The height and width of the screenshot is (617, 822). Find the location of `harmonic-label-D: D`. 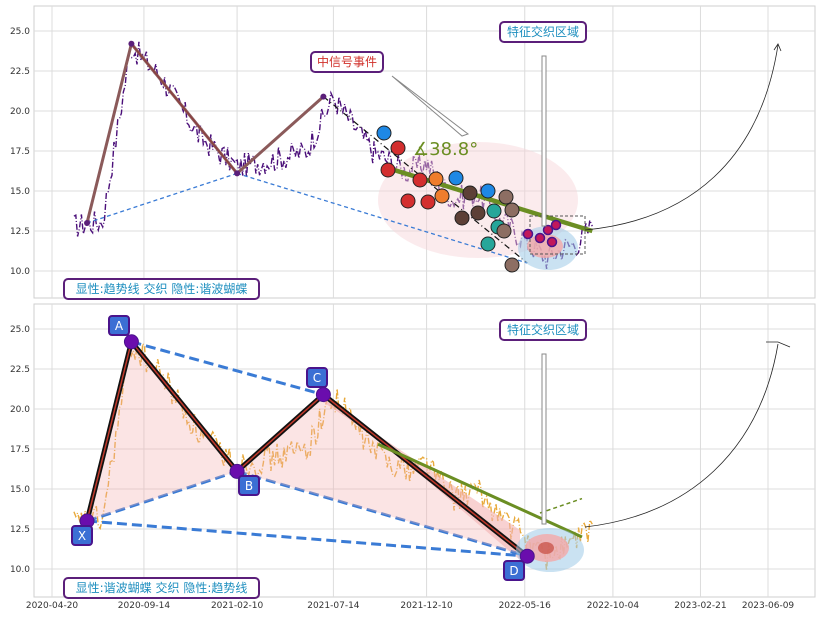

harmonic-label-D: D is located at coordinates (513, 571).